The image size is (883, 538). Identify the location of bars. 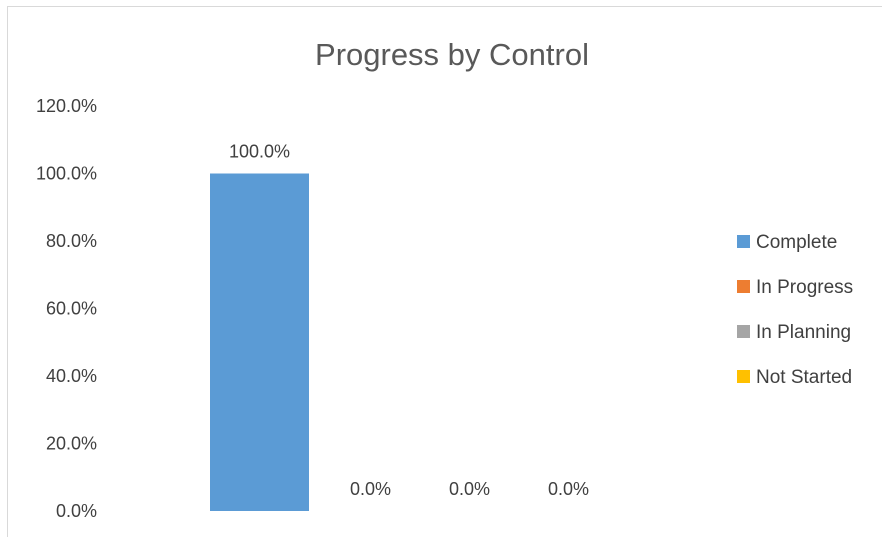
(259, 342).